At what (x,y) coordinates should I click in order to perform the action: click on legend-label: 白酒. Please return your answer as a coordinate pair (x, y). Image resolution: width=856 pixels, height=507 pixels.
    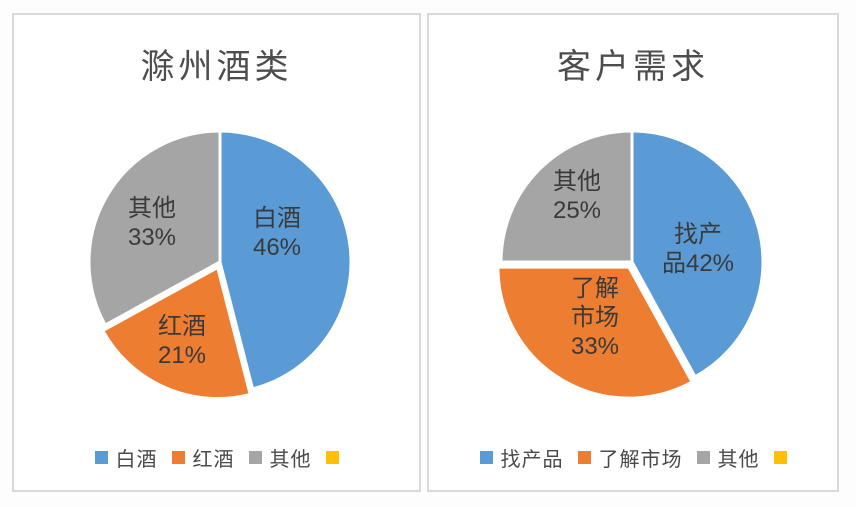
    Looking at the image, I should click on (136, 460).